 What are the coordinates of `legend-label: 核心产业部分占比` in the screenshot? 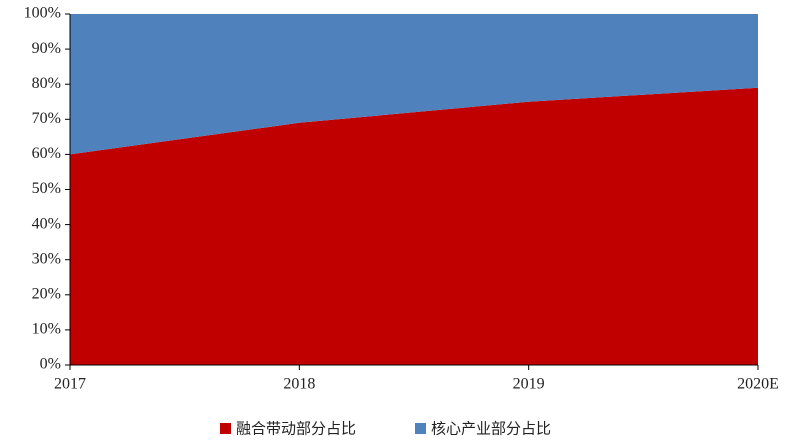 It's located at (491, 429).